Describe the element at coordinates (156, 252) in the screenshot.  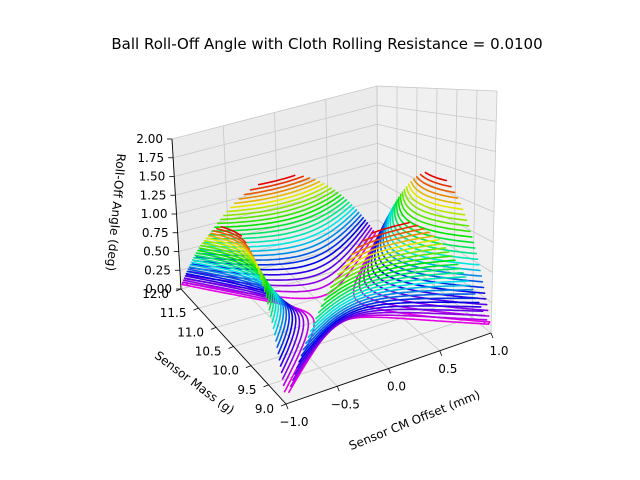
I see `z-tick-label: 0.50` at that location.